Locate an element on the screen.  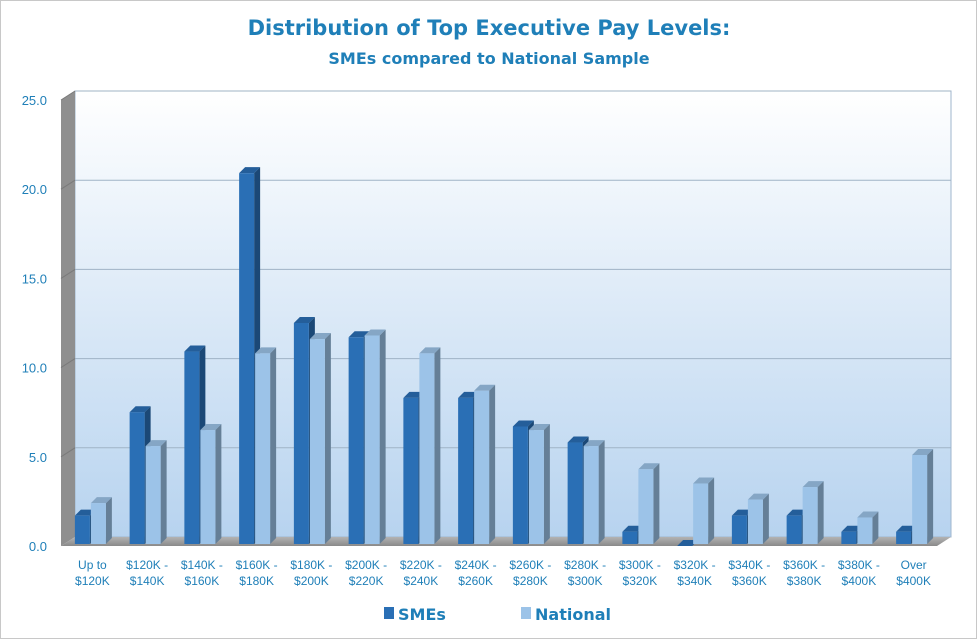
y-tick-label: 20.0 is located at coordinates (34, 189).